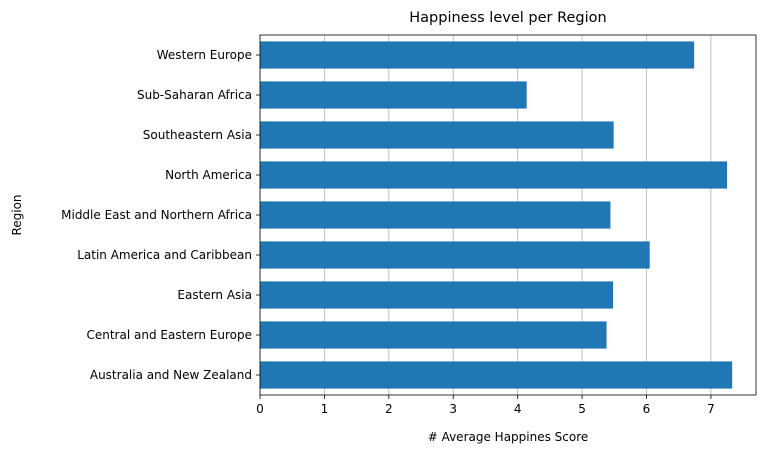 Image resolution: width=766 pixels, height=453 pixels. What do you see at coordinates (169, 335) in the screenshot?
I see `y-tick-label: Central and Eastern Europe` at bounding box center [169, 335].